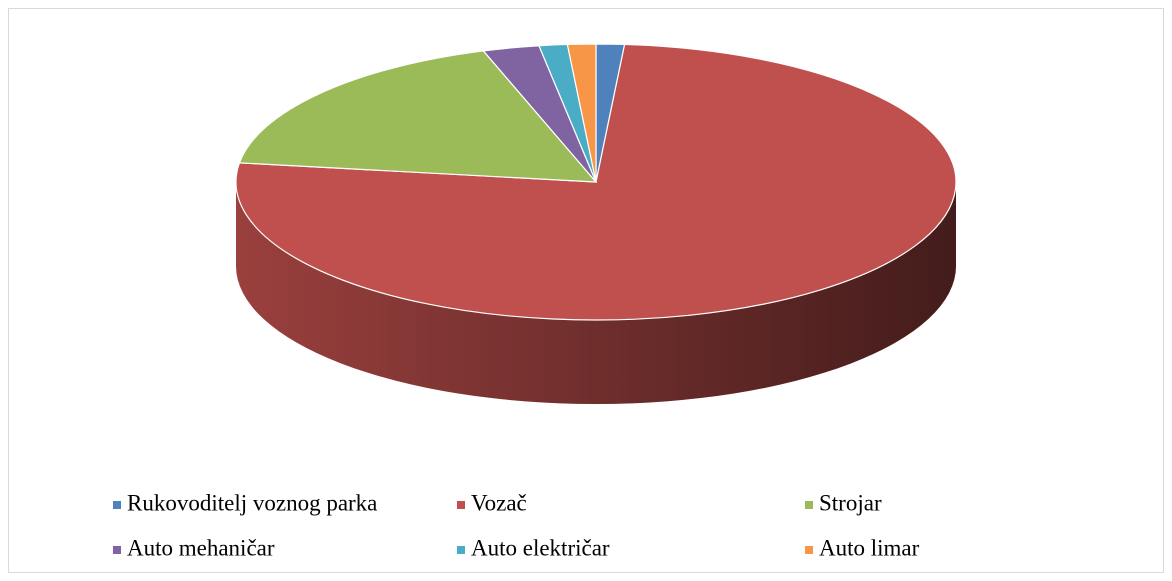  I want to click on legend-label: Rukovoditelj voznog parka, so click(252, 502).